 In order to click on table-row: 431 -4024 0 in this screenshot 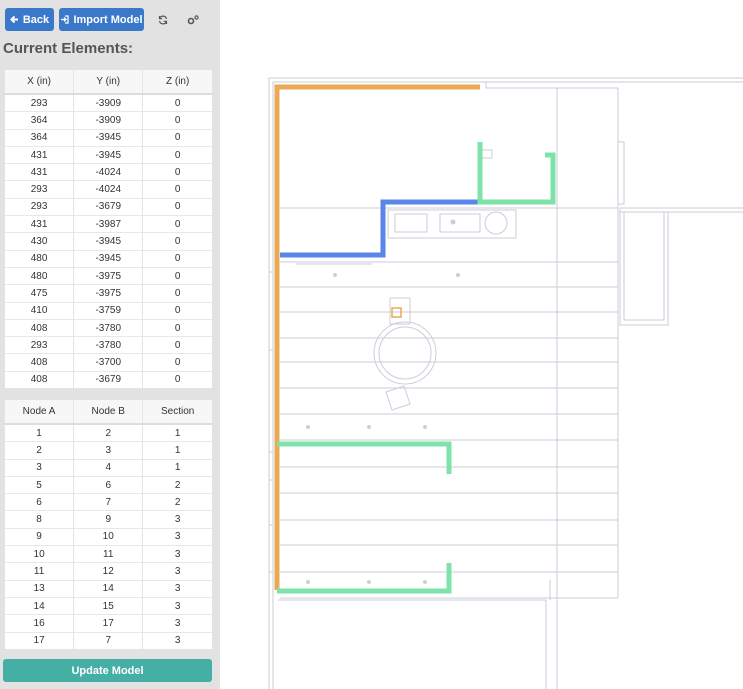, I will do `click(107, 172)`.